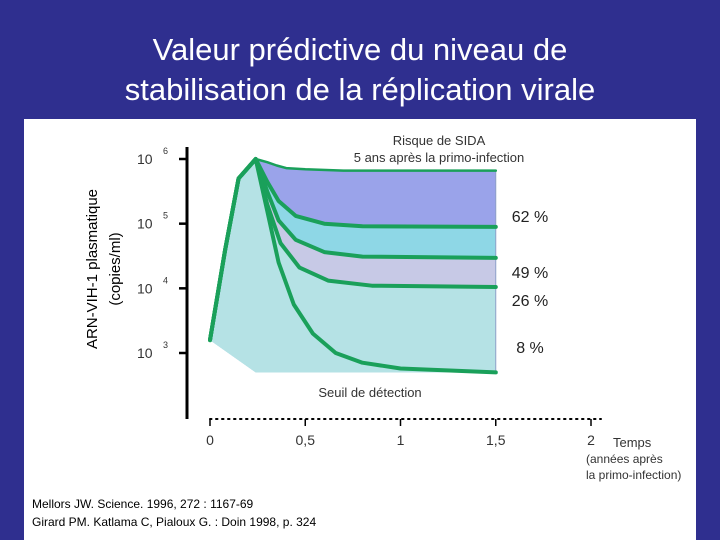 Image resolution: width=720 pixels, height=540 pixels. Describe the element at coordinates (143, 504) in the screenshot. I see `reference-1: Mellors JW. Science. 1996, 272 : 1167-69` at that location.